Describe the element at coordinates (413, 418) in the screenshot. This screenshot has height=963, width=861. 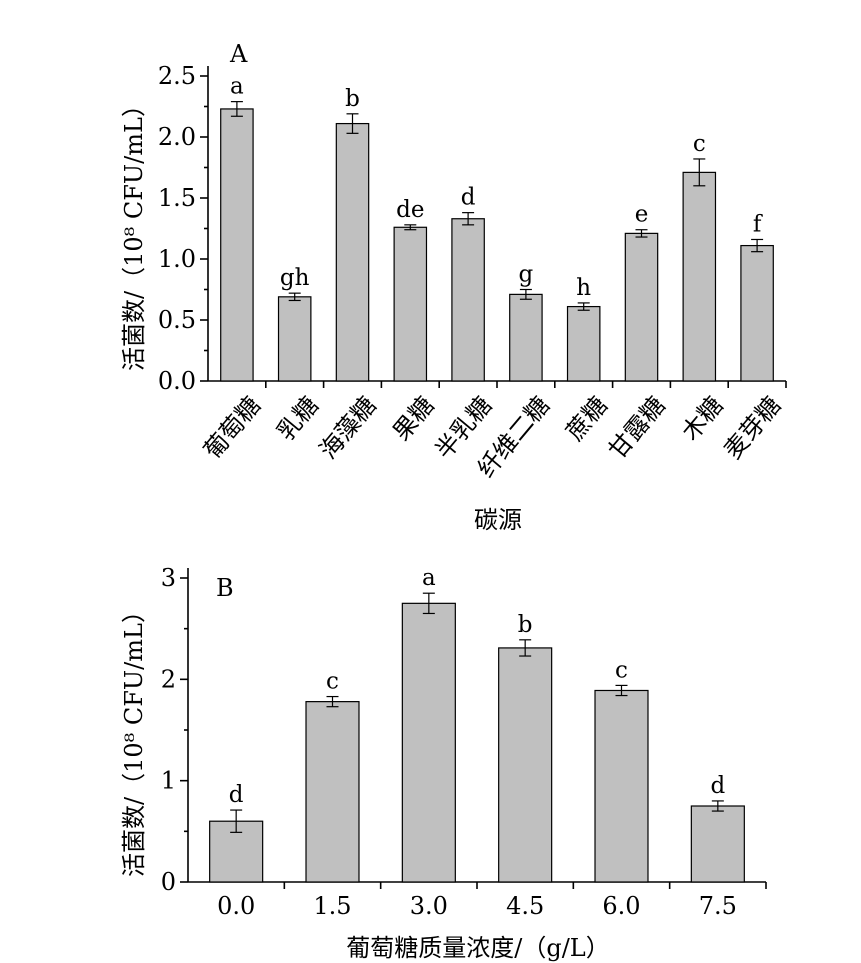
I see `panel-a-category-label: 果糖` at that location.